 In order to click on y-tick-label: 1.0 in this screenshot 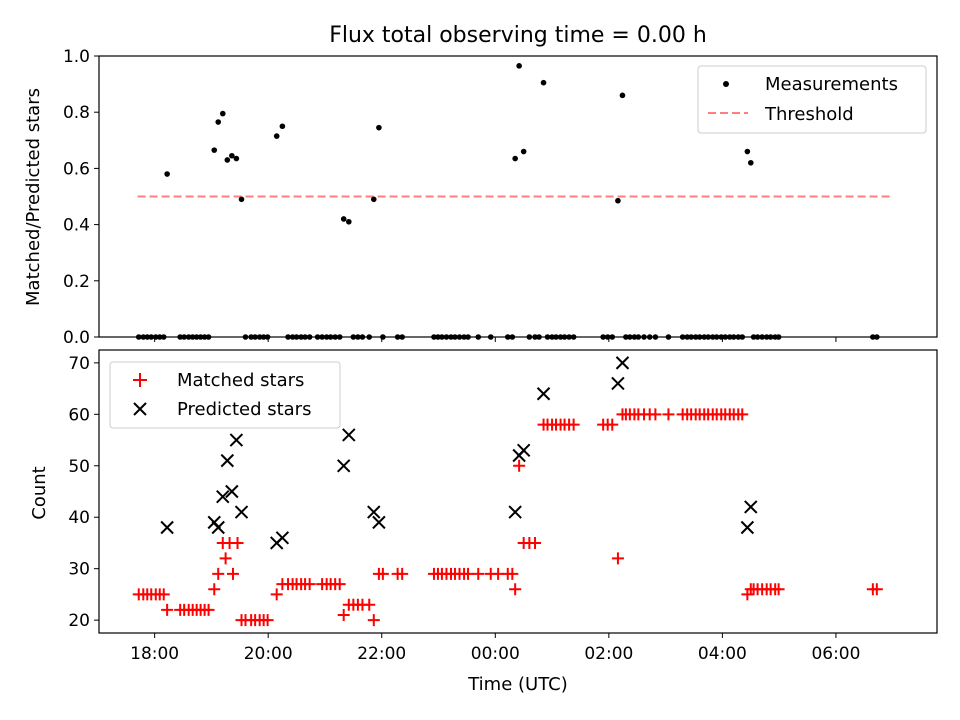, I will do `click(76, 57)`.